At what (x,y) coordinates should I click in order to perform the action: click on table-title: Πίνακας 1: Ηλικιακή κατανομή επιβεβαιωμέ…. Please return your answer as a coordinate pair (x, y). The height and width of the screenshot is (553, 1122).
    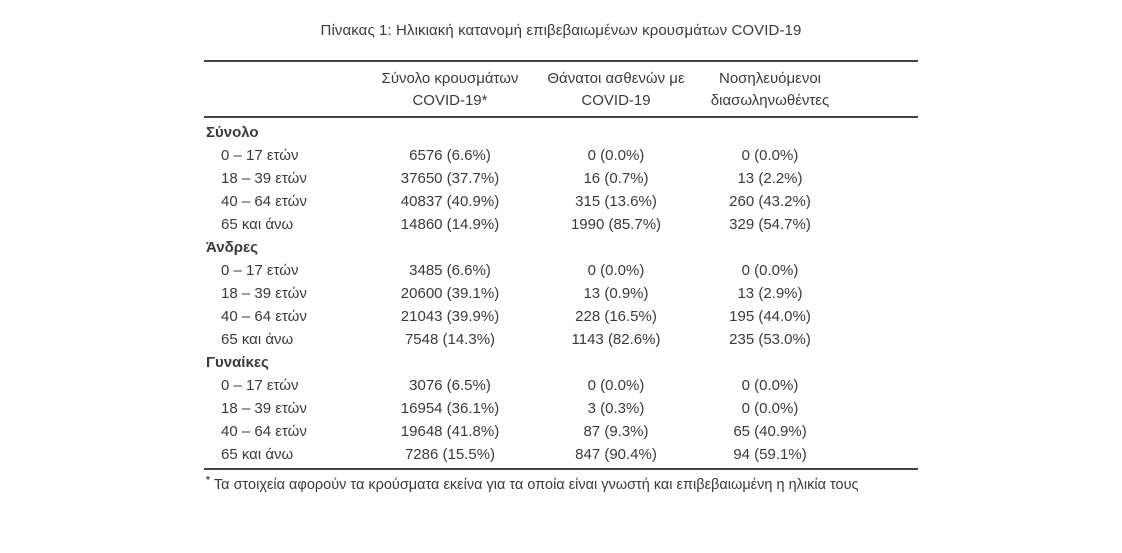
    Looking at the image, I should click on (561, 30).